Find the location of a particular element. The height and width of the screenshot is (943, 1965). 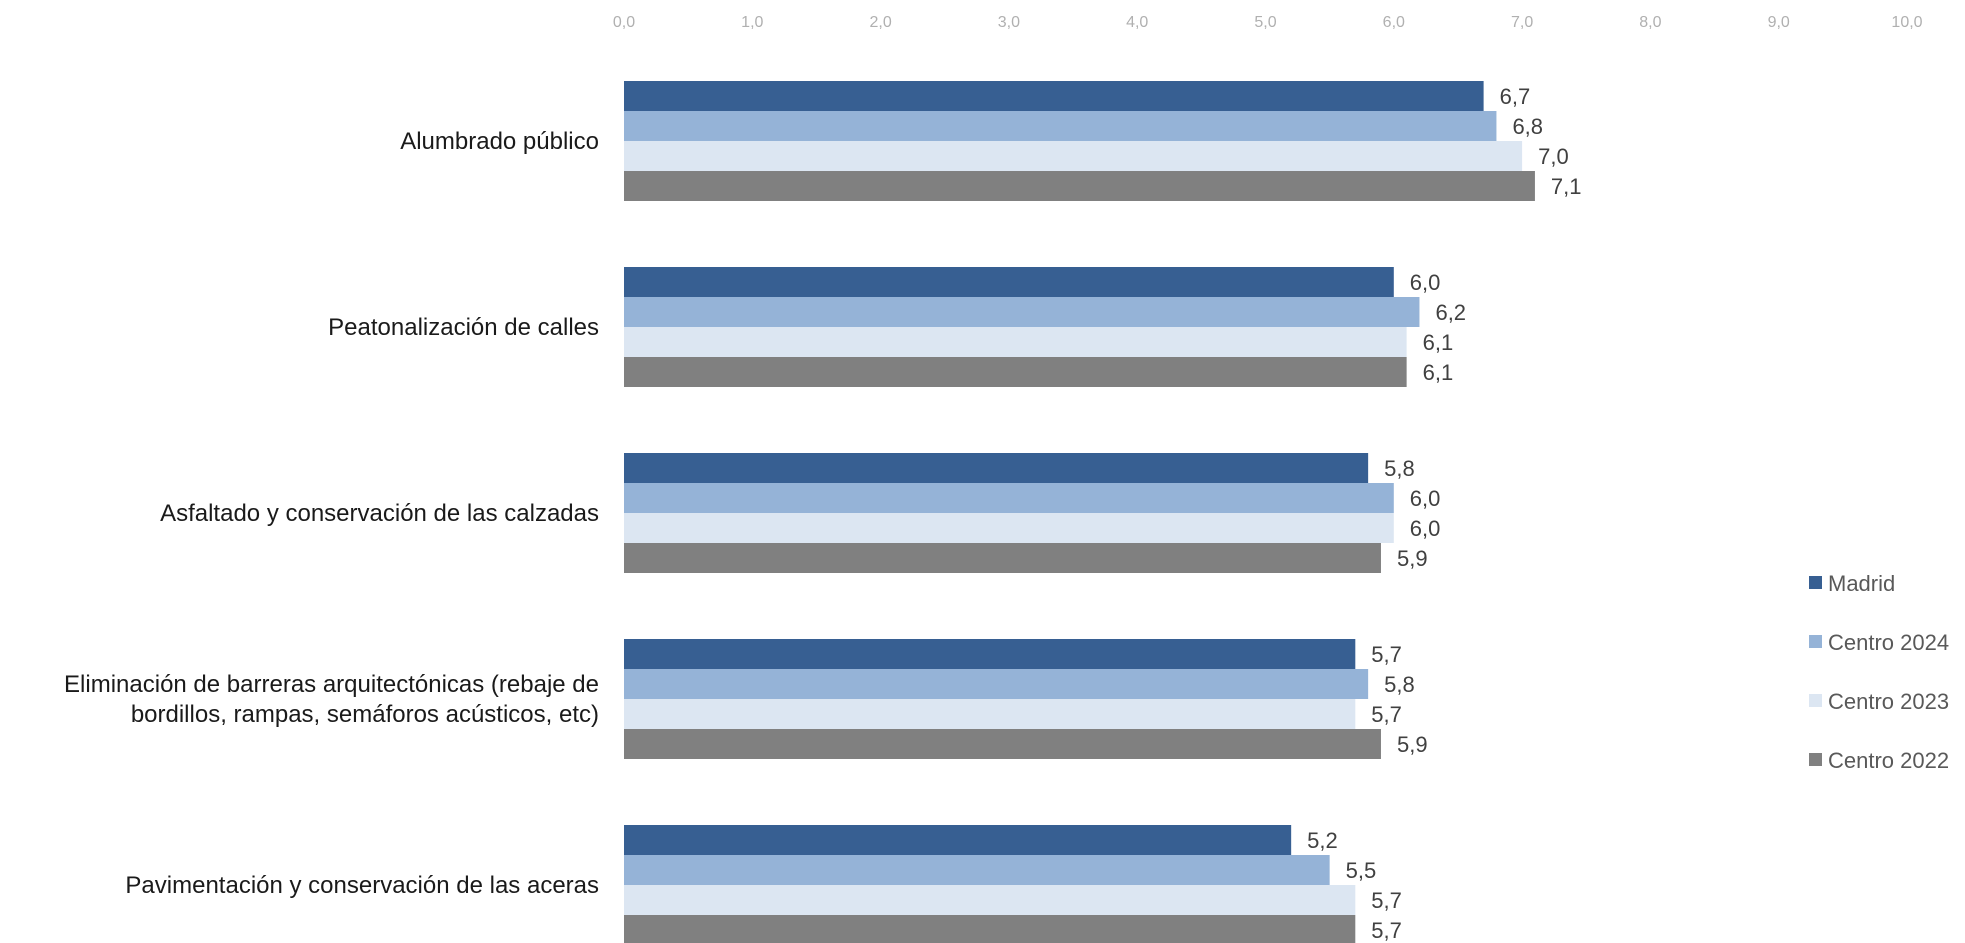

data-label: 7,1 is located at coordinates (1566, 186).